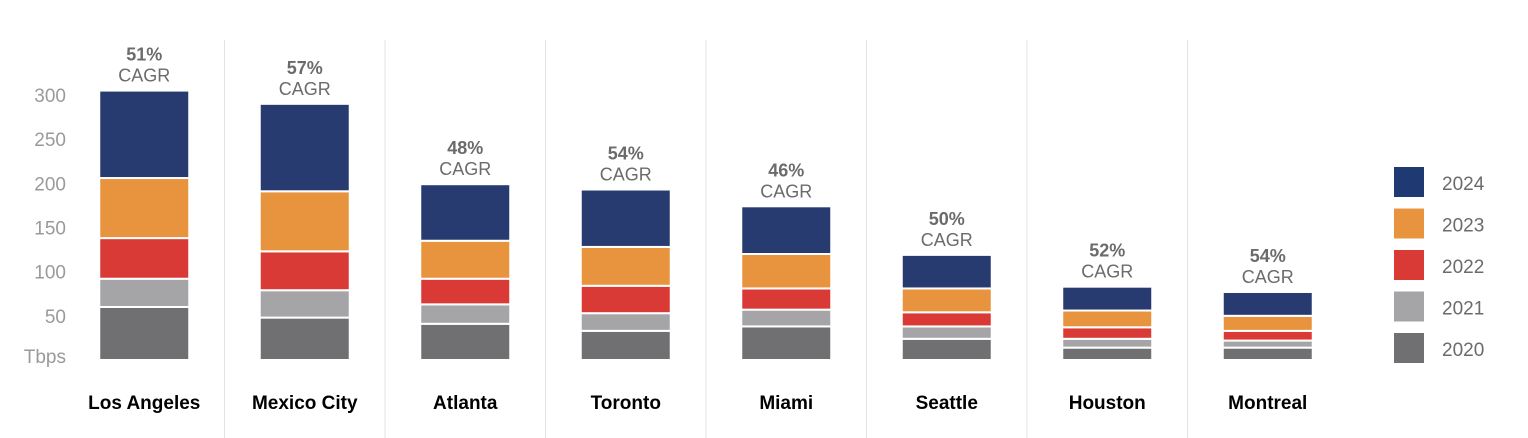 The image size is (1528, 438). I want to click on legend-label: 2023, so click(1463, 226).